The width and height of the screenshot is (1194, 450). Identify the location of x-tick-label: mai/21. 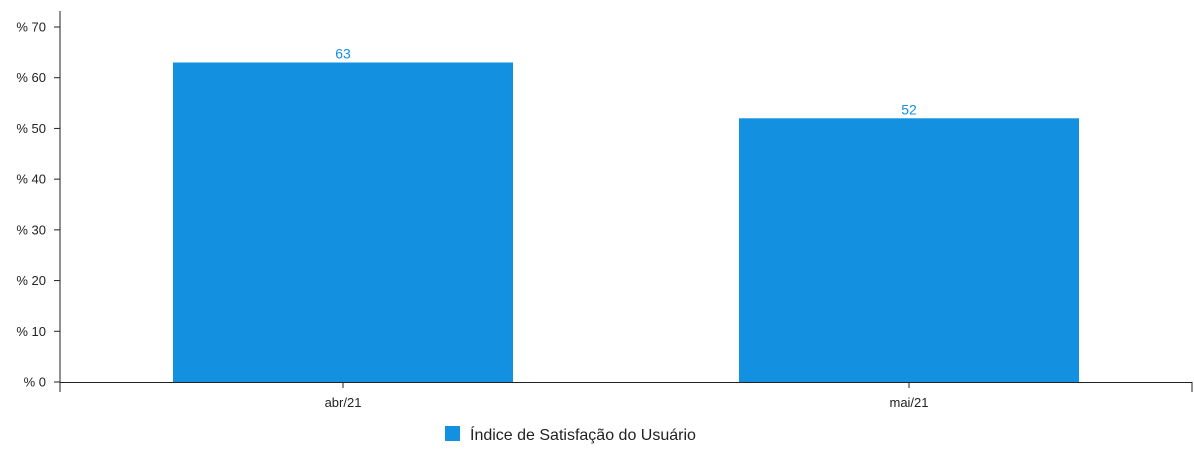
(908, 402).